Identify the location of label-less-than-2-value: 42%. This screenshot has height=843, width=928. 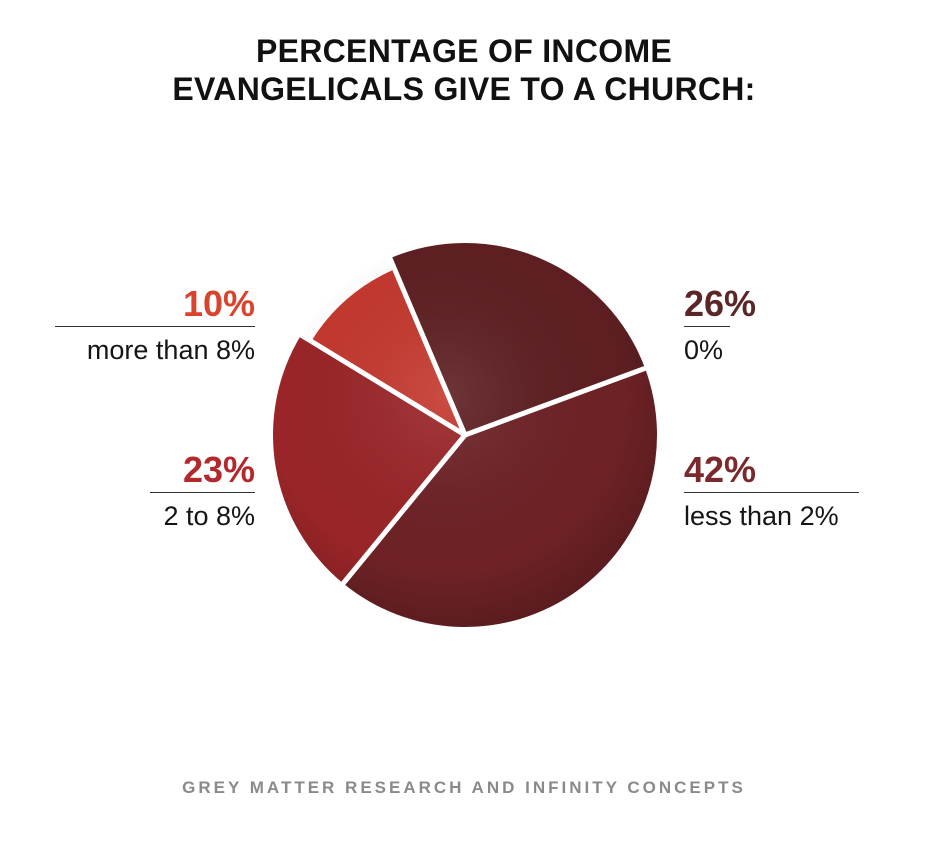
(720, 469).